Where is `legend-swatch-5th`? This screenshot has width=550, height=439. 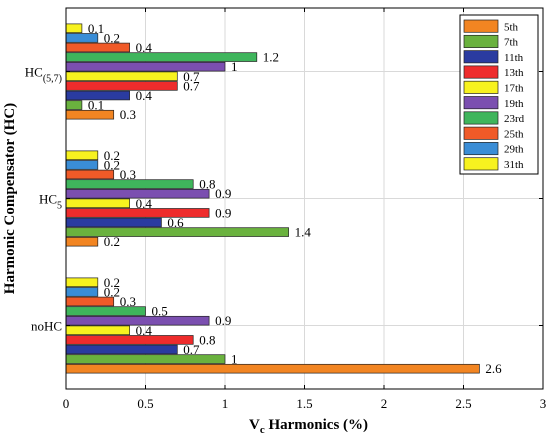
legend-swatch-5th is located at coordinates (481, 26).